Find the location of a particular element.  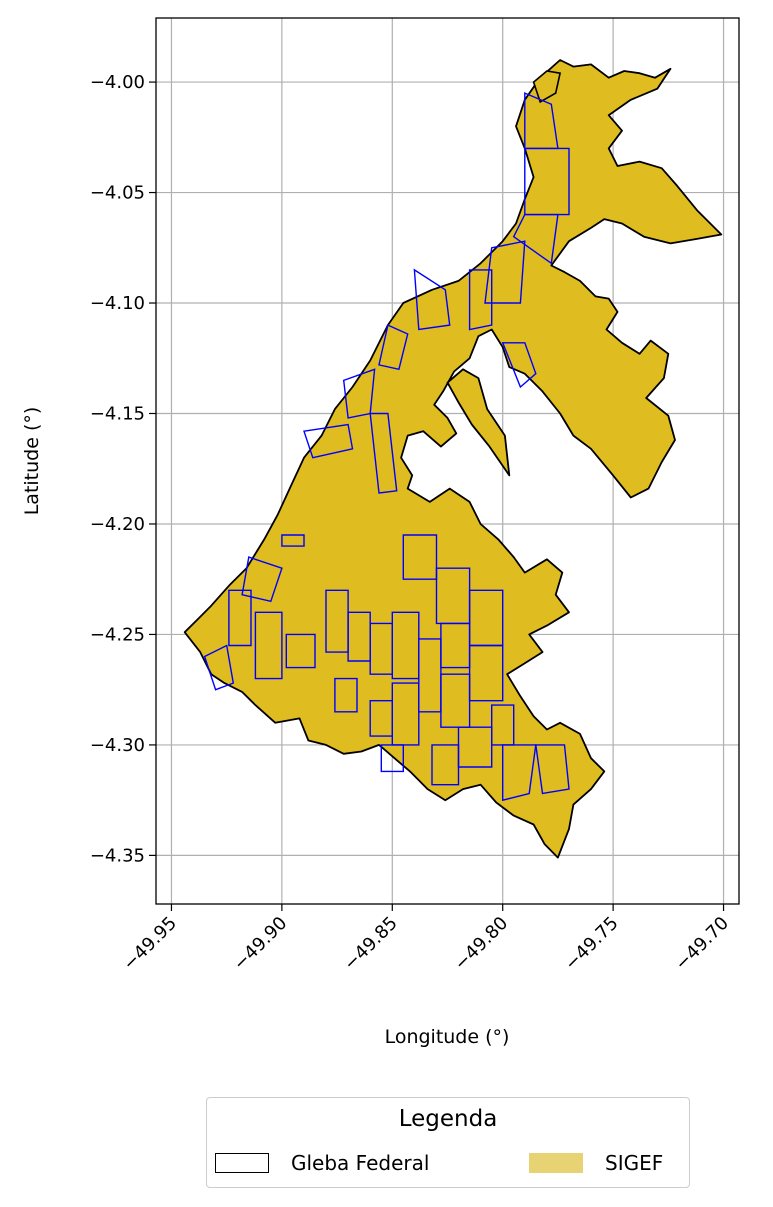

y-tick-label: −4.25 is located at coordinates (117, 634).